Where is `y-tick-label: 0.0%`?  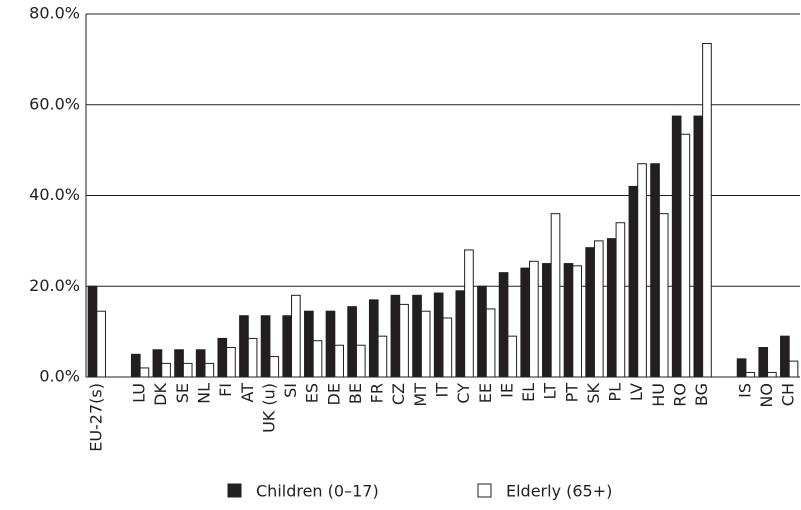
y-tick-label: 0.0% is located at coordinates (59, 376).